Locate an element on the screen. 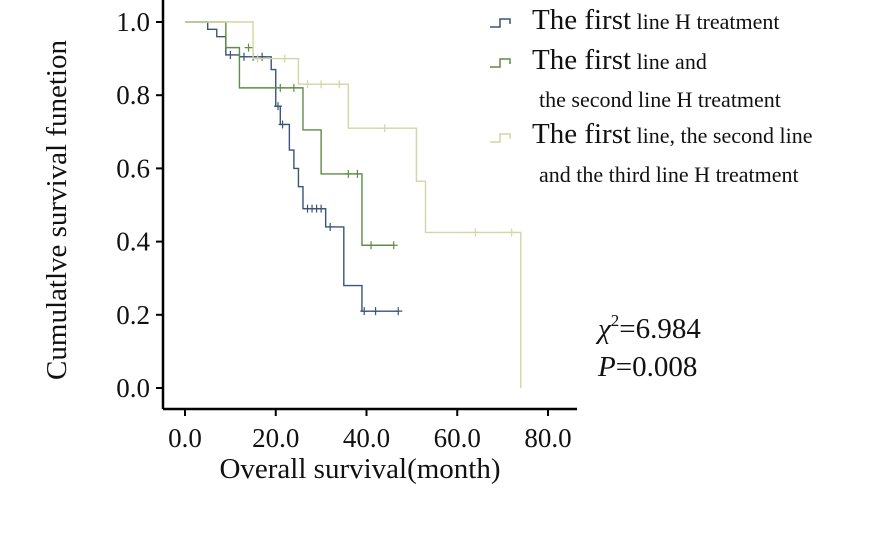 This screenshot has height=533, width=881. legend-label: and the third line H treatment is located at coordinates (669, 174).